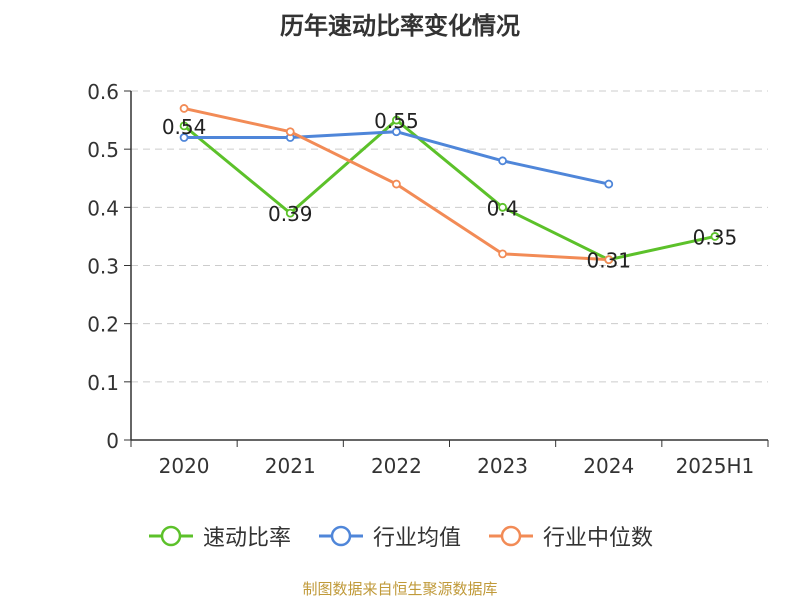 The height and width of the screenshot is (600, 800). I want to click on data-label: 0.39, so click(290, 214).